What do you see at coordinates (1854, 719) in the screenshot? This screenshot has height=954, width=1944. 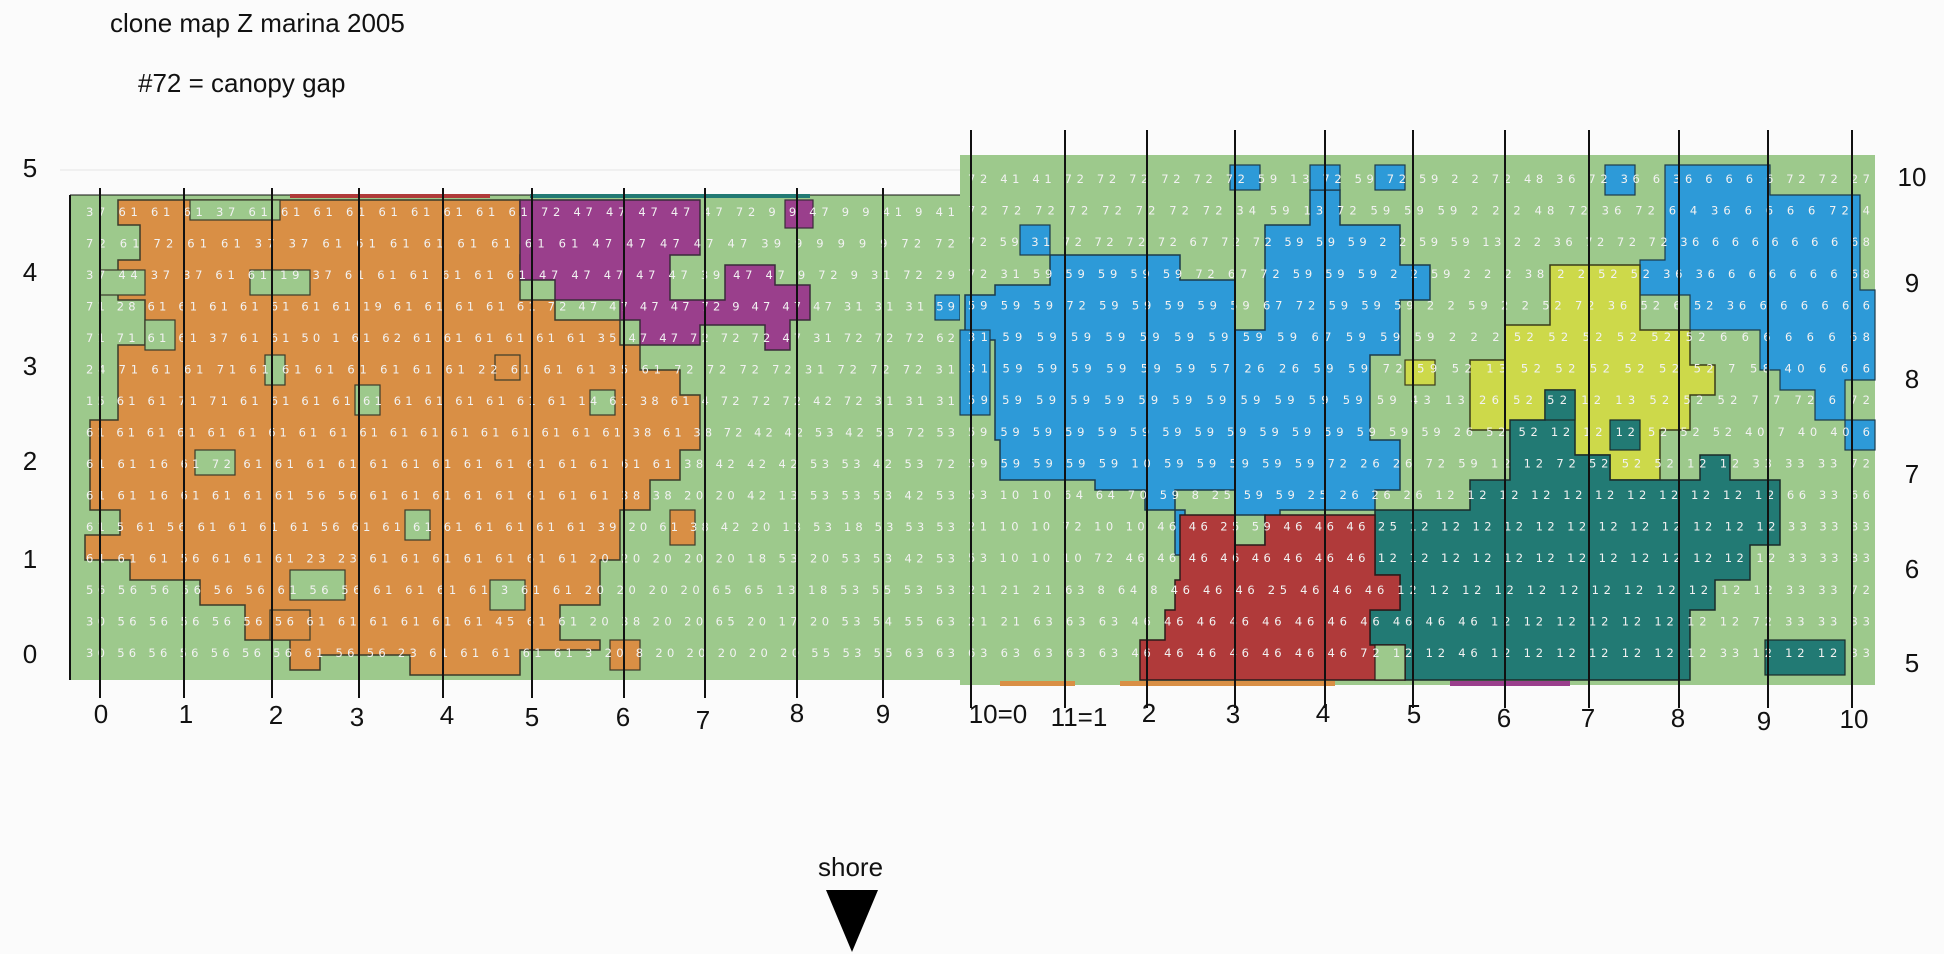 I see `x-axis-label: 10` at bounding box center [1854, 719].